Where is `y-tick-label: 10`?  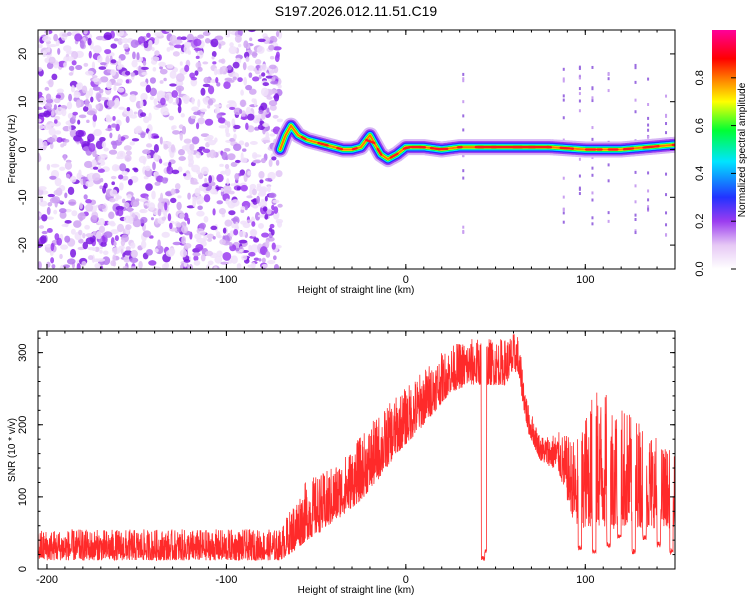
y-tick-label: 10 is located at coordinates (23, 102).